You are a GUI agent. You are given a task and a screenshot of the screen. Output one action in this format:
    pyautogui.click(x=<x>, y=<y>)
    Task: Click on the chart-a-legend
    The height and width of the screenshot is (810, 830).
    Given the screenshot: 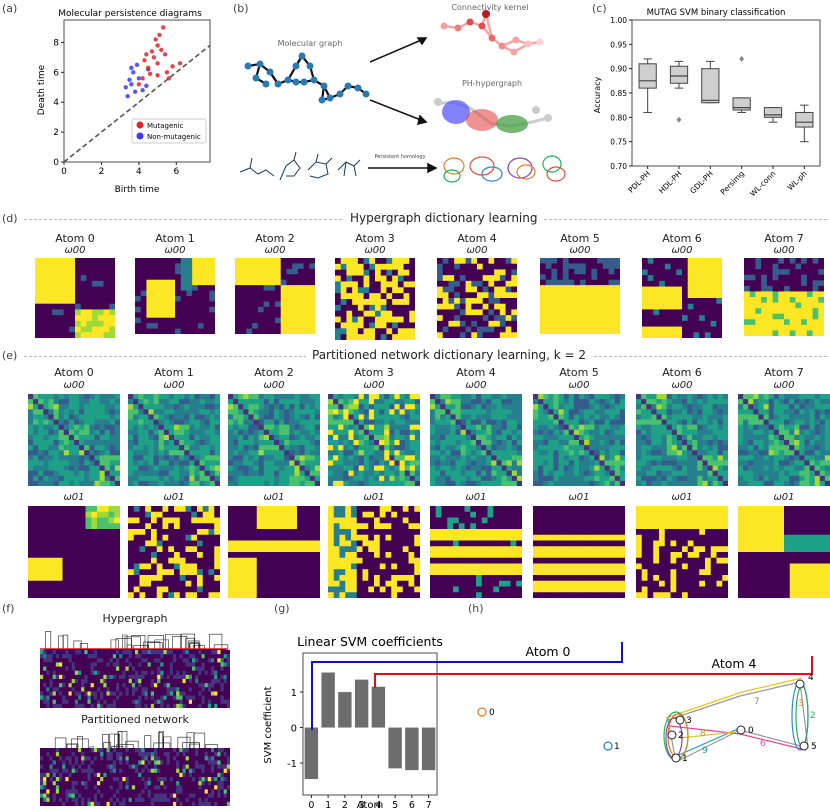 What is the action you would take?
    pyautogui.click(x=169, y=131)
    